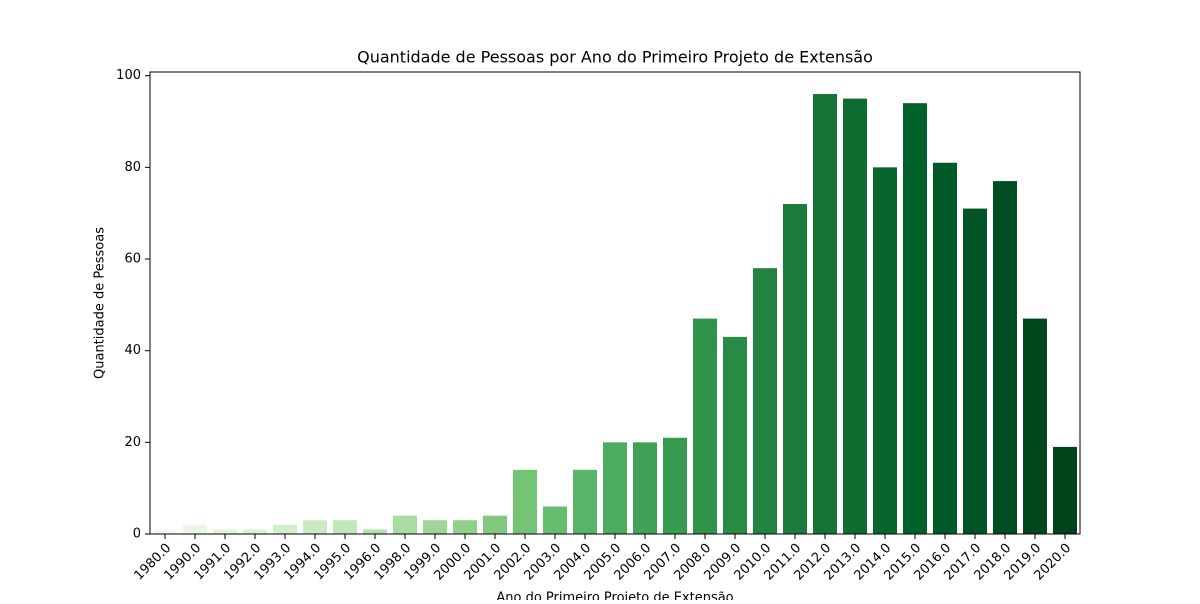 Image resolution: width=1200 pixels, height=604 pixels. I want to click on y-tick-label: 0, so click(137, 534).